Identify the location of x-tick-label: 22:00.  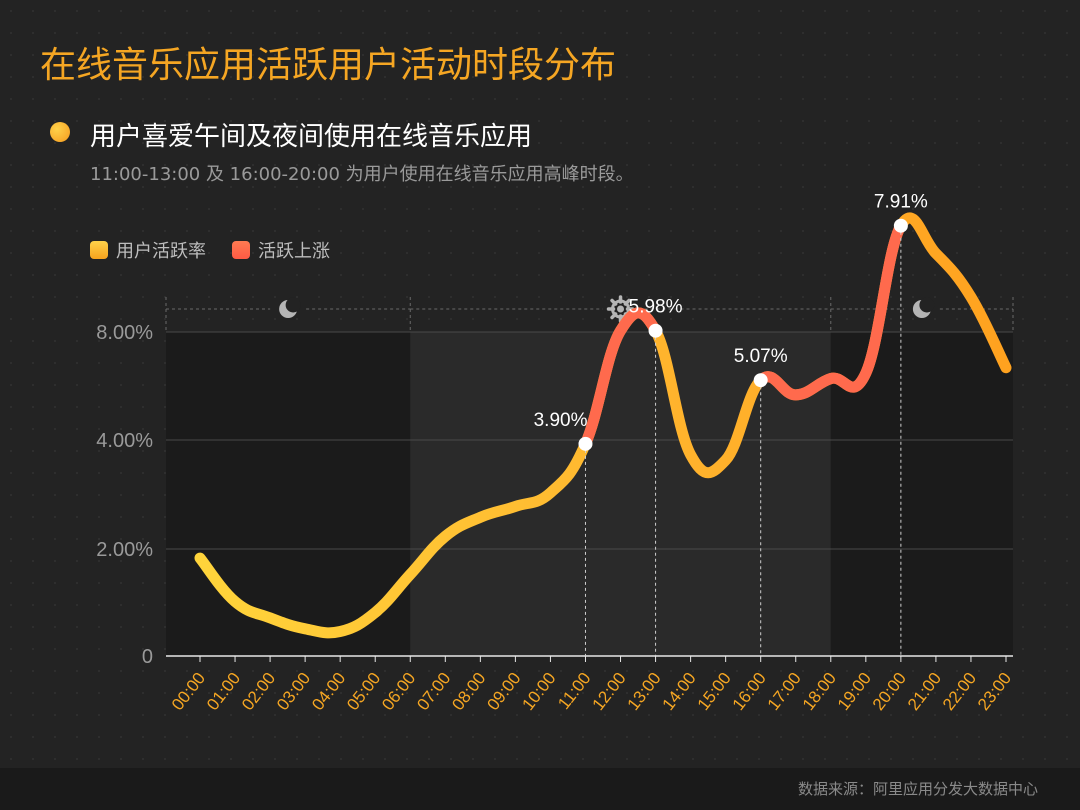
(959, 691).